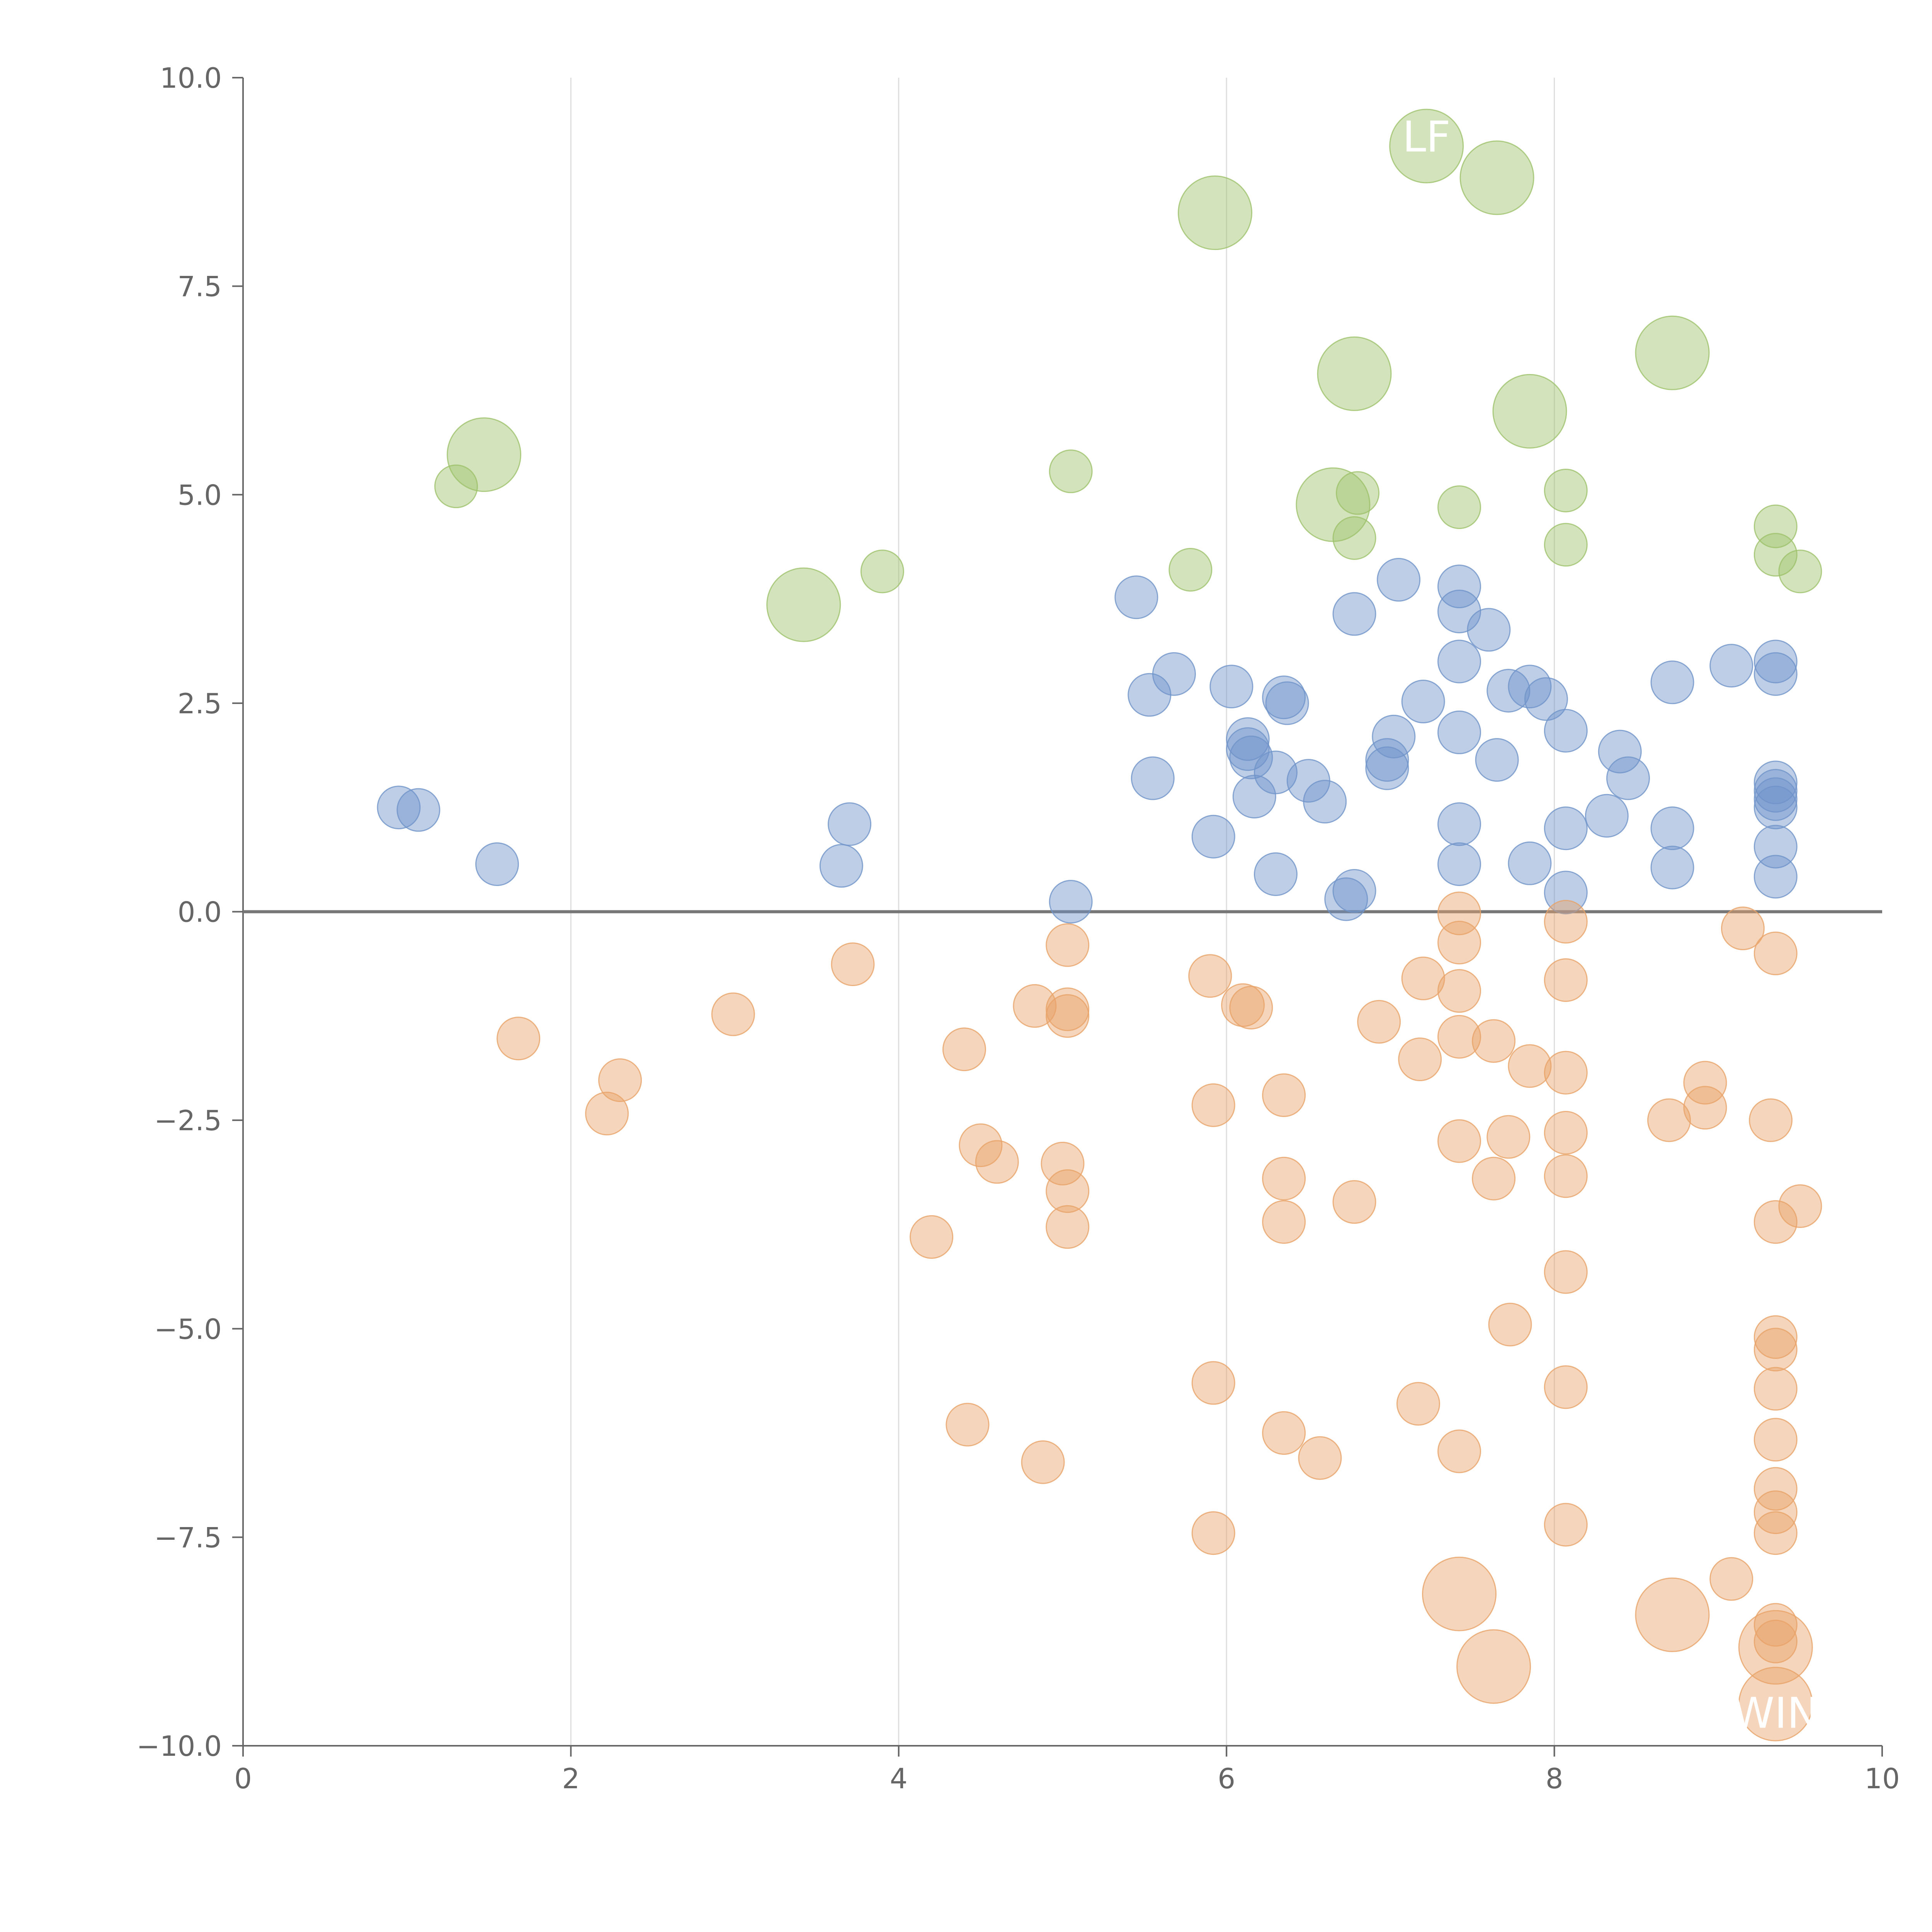 The width and height of the screenshot is (1932, 1932). What do you see at coordinates (188, 1120) in the screenshot?
I see `y-tick-label: −2.5` at bounding box center [188, 1120].